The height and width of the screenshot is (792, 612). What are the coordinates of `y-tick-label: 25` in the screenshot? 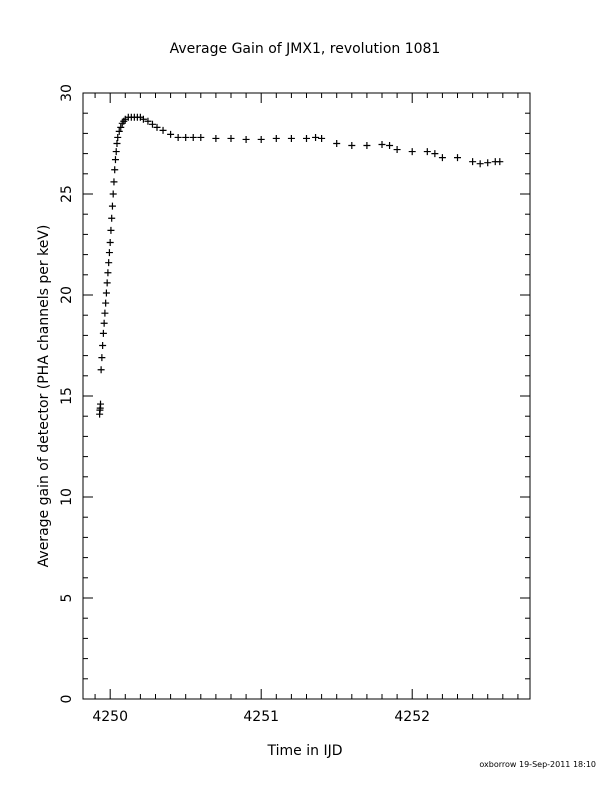 It's located at (67, 194).